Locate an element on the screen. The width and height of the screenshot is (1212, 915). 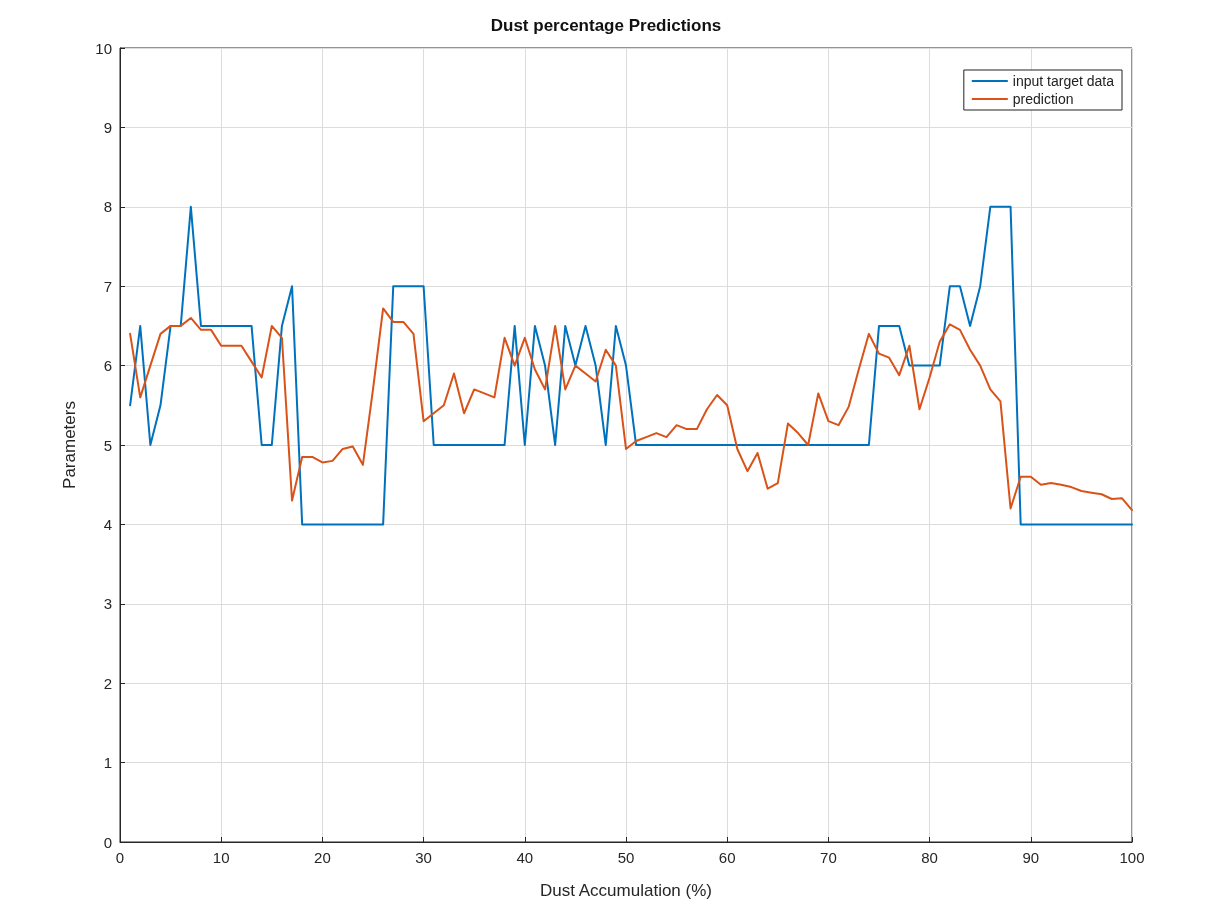
x-tick-label: 90 is located at coordinates (1031, 857).